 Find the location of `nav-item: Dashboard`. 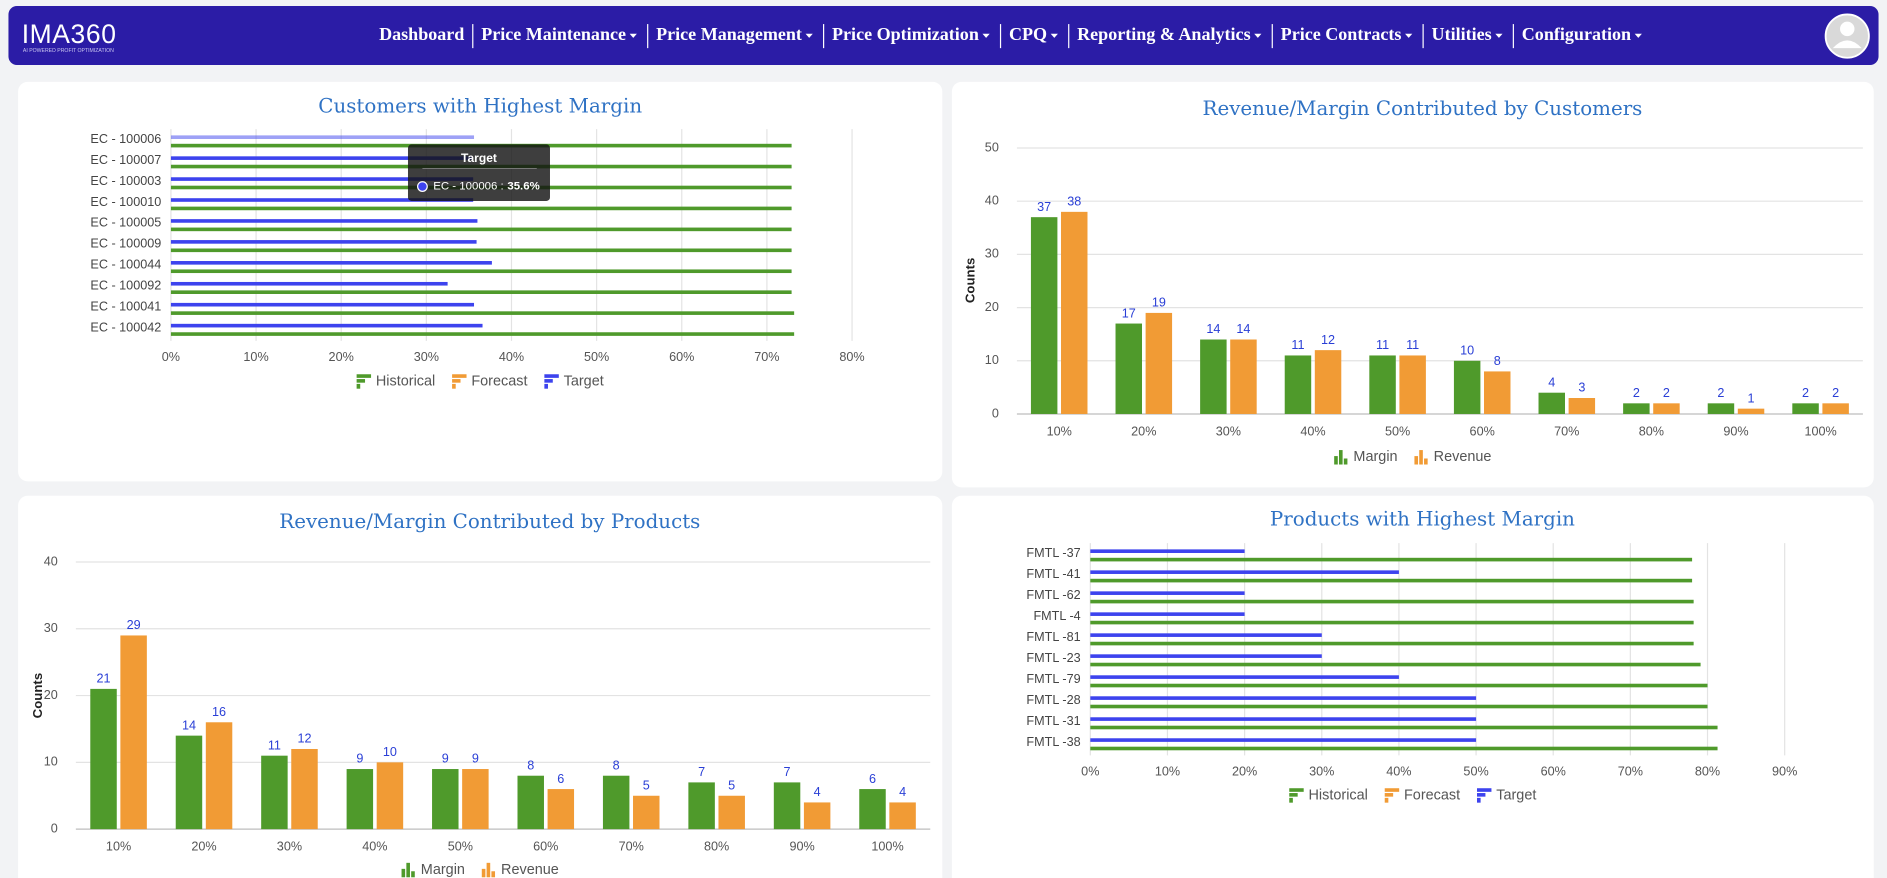

nav-item: Dashboard is located at coordinates (421, 34).